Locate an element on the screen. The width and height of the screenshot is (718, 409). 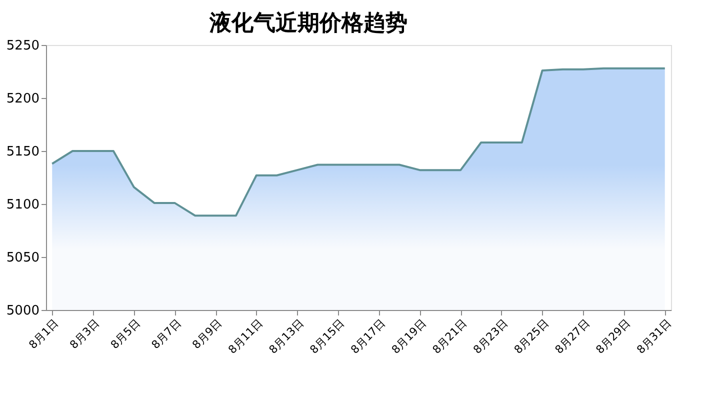
y-tick-label: 5000 is located at coordinates (23, 311).